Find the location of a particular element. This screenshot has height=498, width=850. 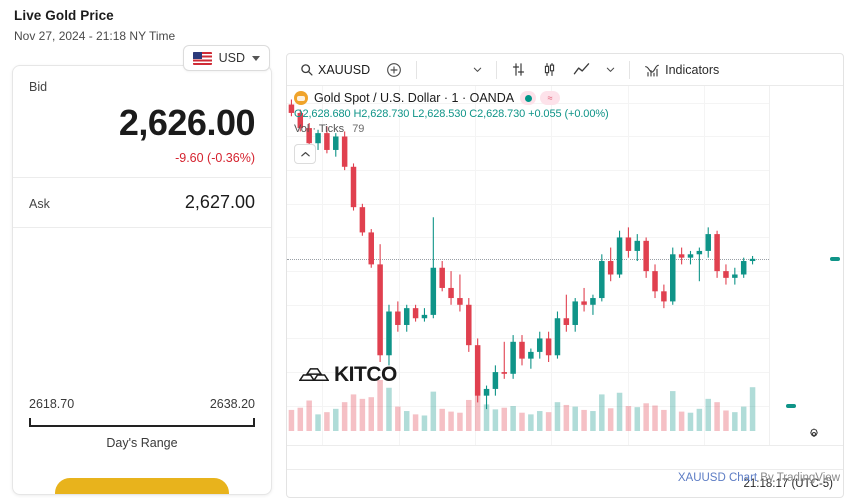

range-low: 2618.70 is located at coordinates (52, 404).